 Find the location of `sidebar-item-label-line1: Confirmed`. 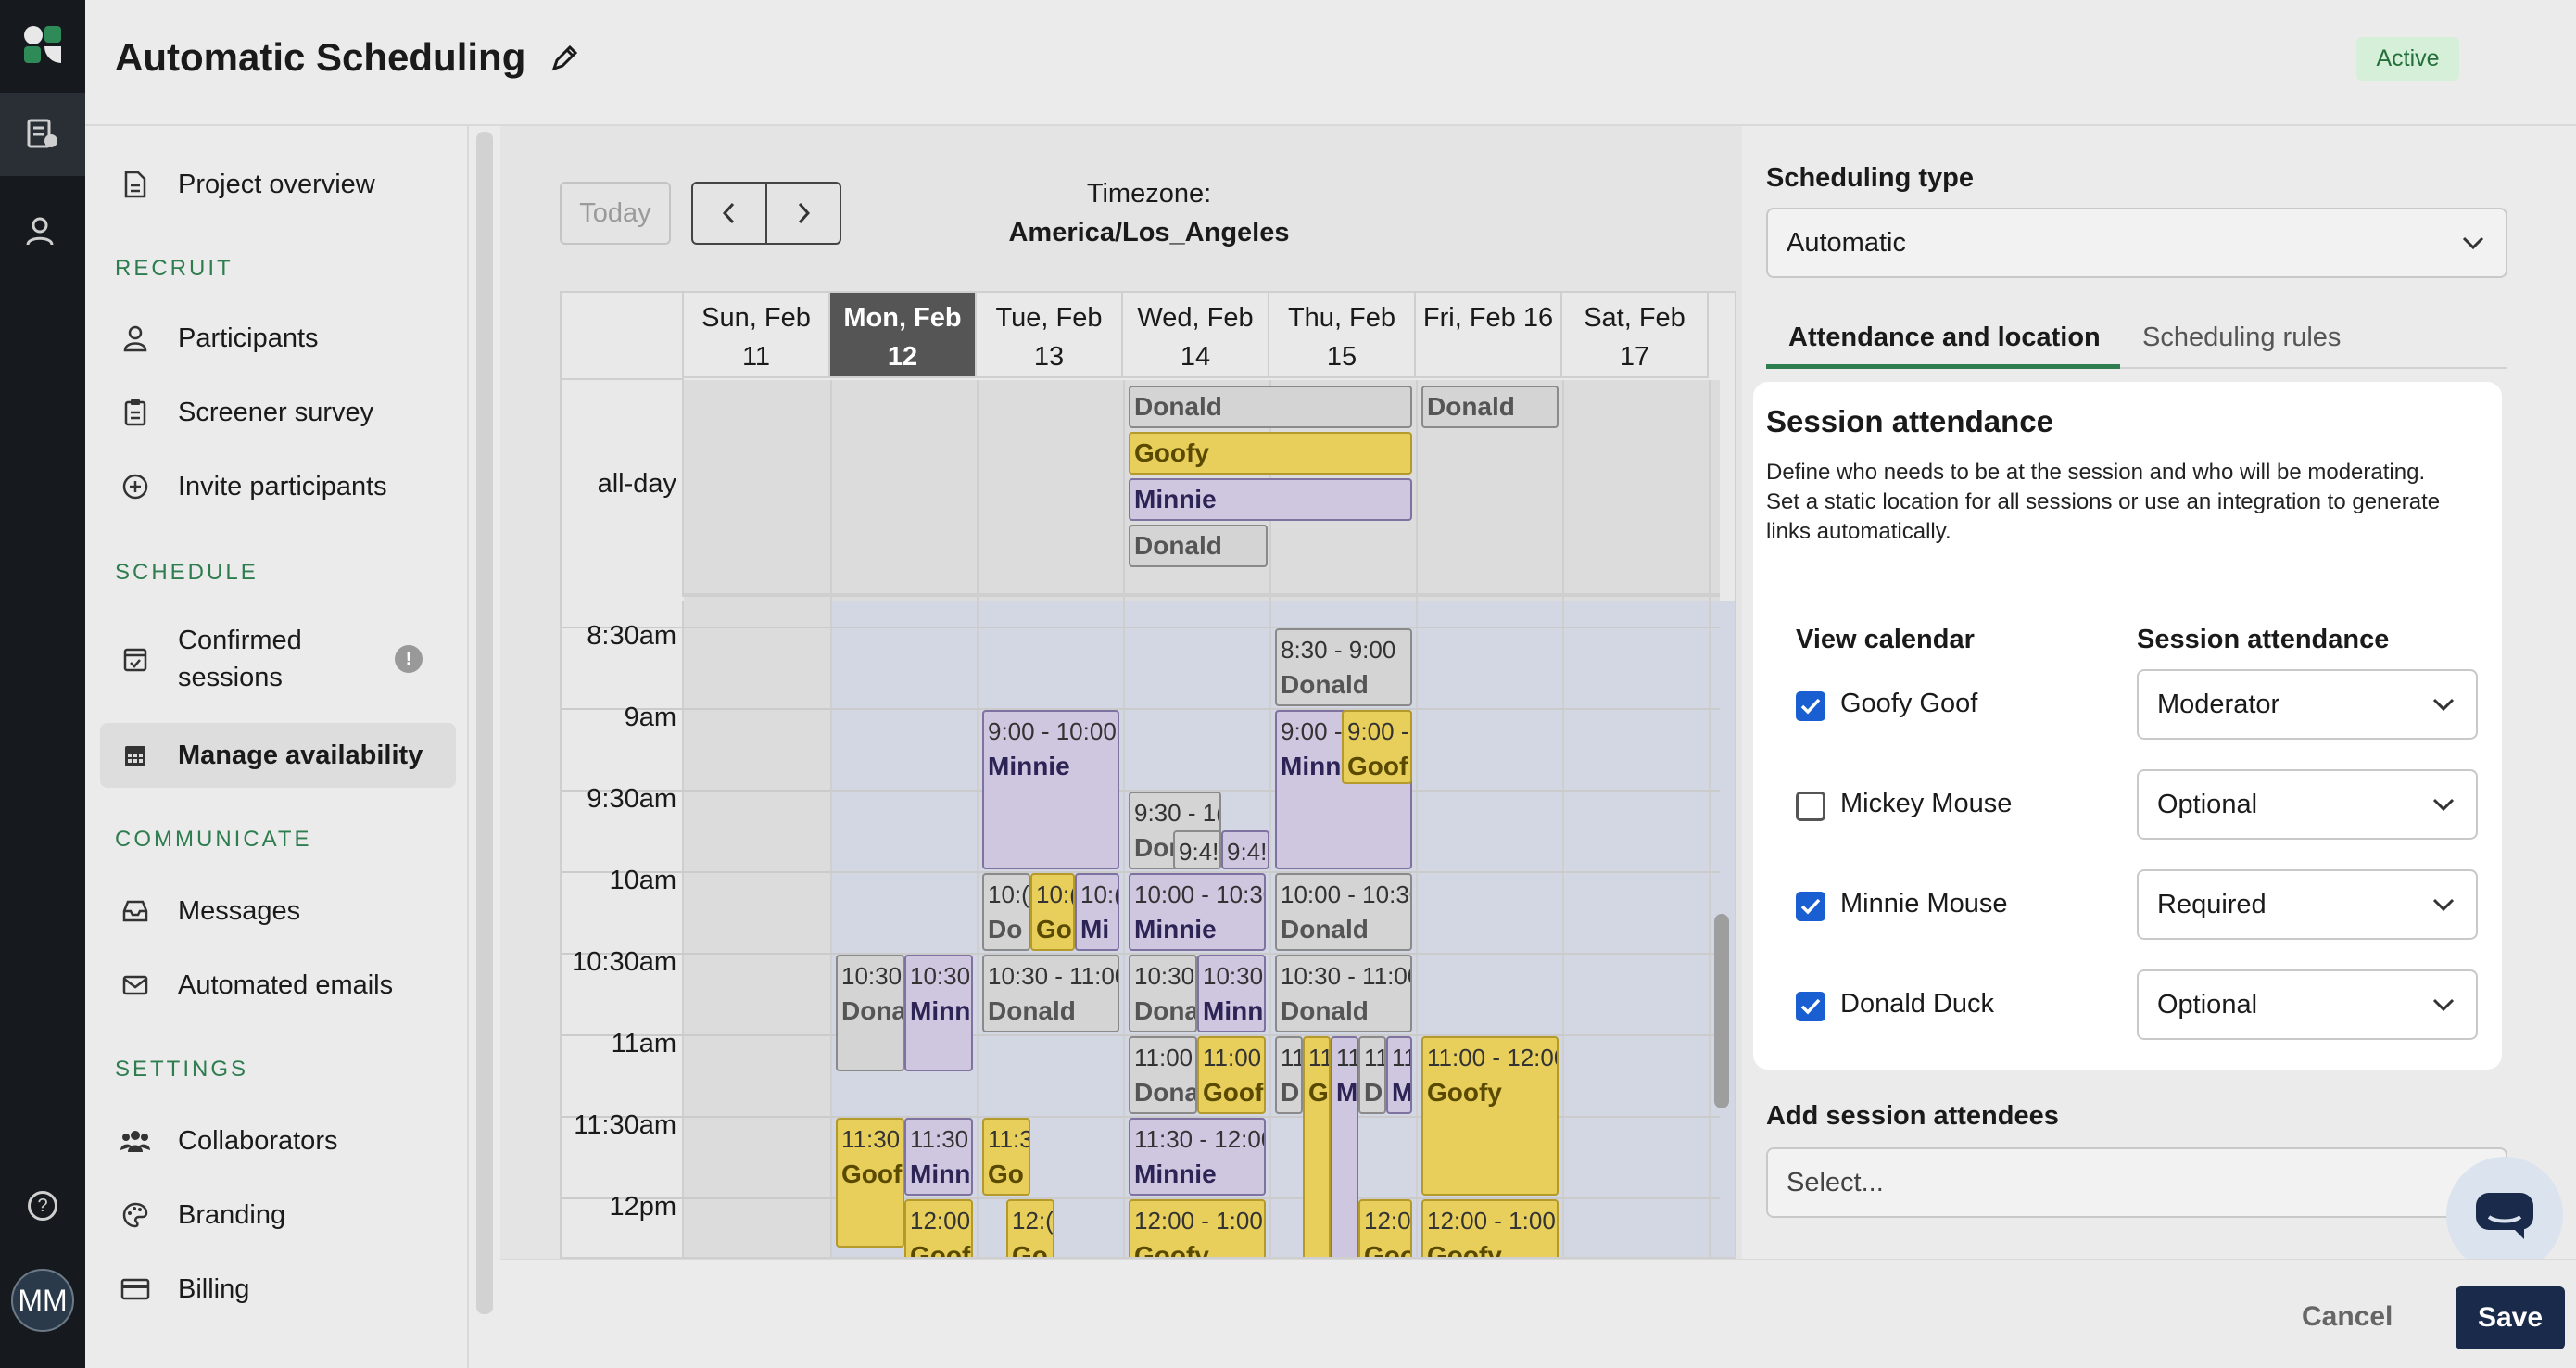

sidebar-item-label-line1: Confirmed is located at coordinates (240, 641).